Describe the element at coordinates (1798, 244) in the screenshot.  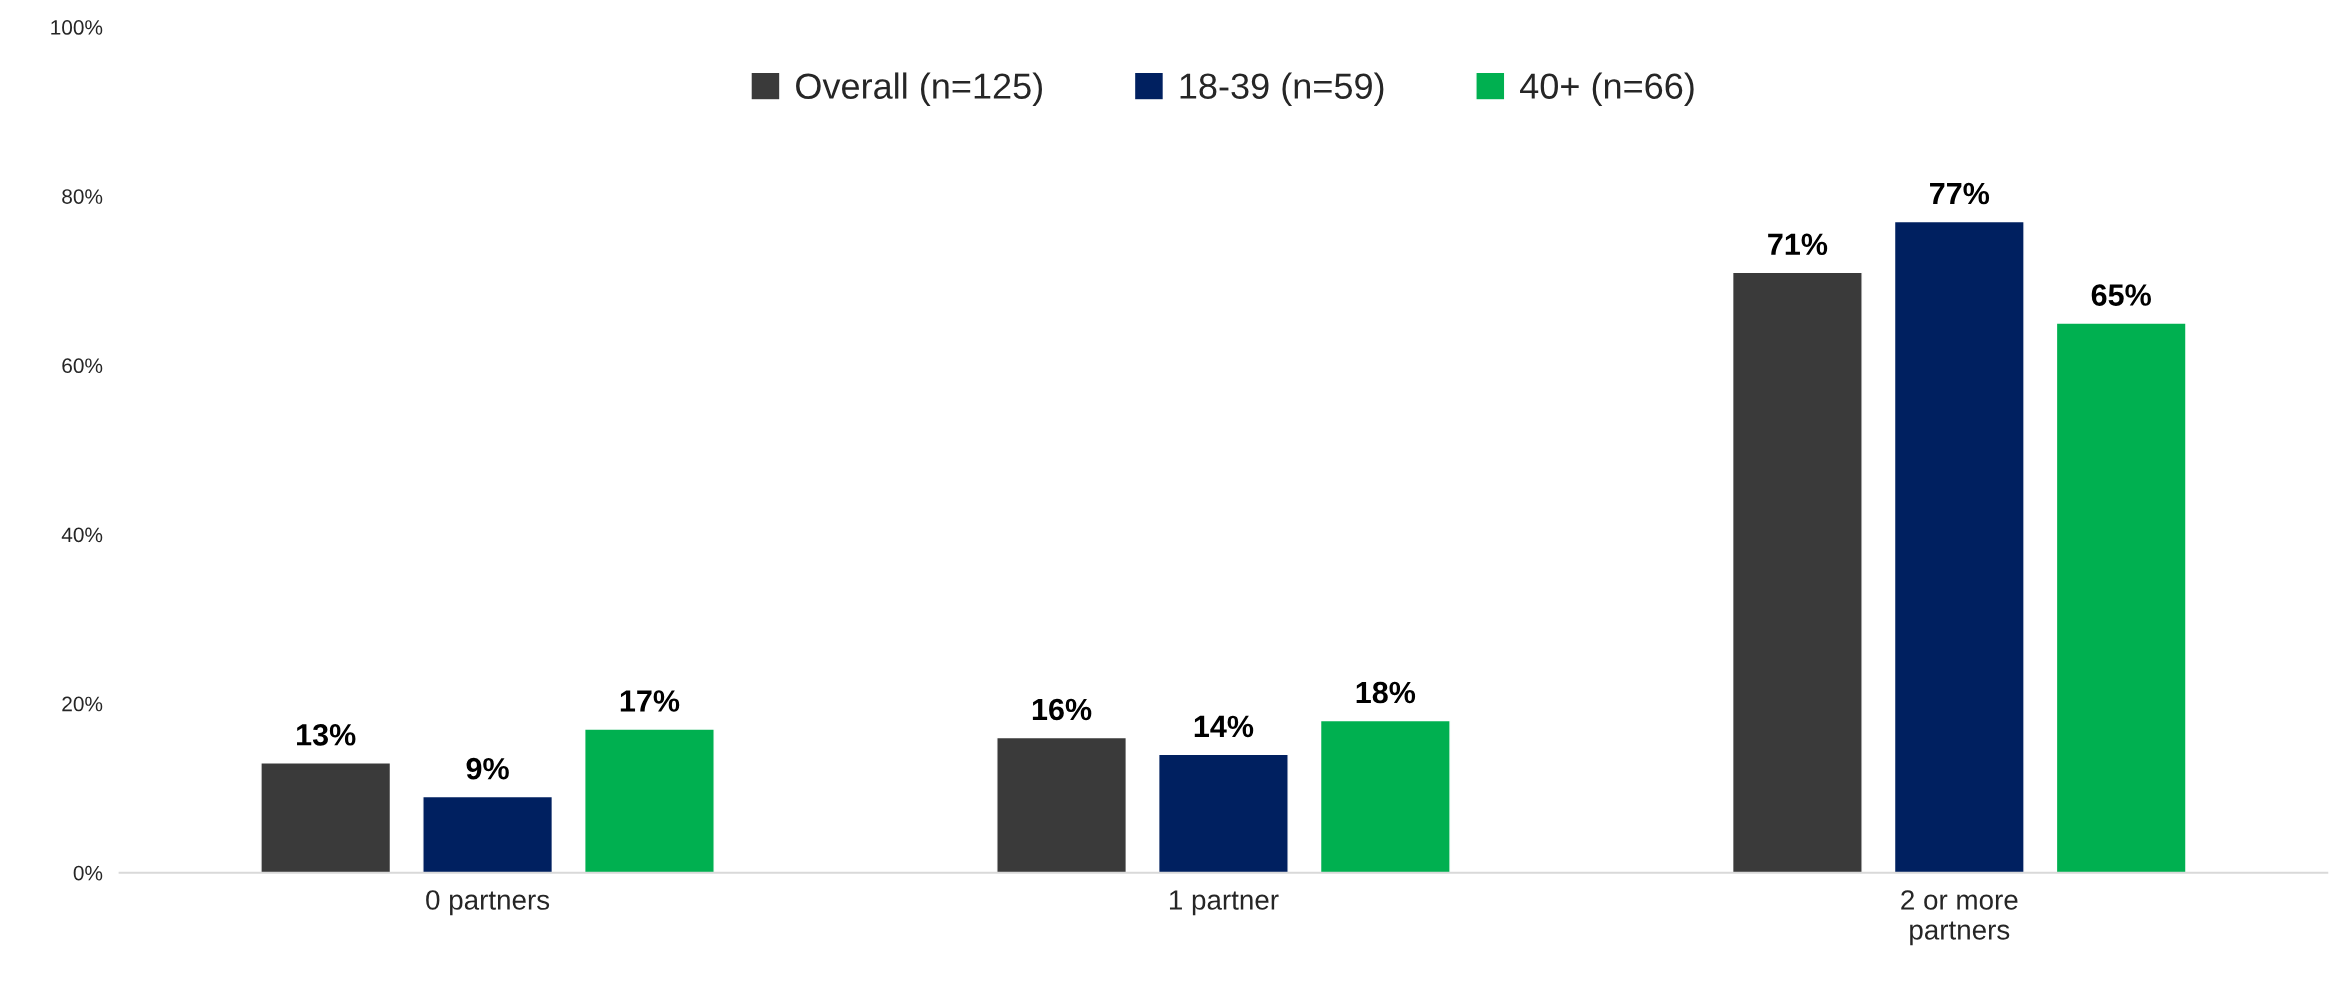
I see `data-label: 71%` at that location.